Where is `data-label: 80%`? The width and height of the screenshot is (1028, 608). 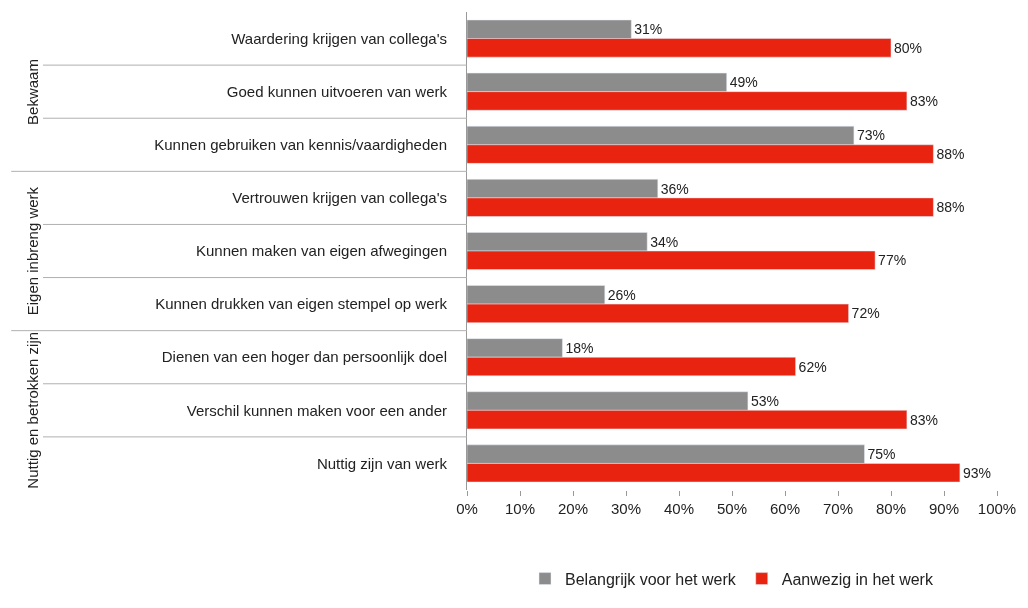 data-label: 80% is located at coordinates (908, 47).